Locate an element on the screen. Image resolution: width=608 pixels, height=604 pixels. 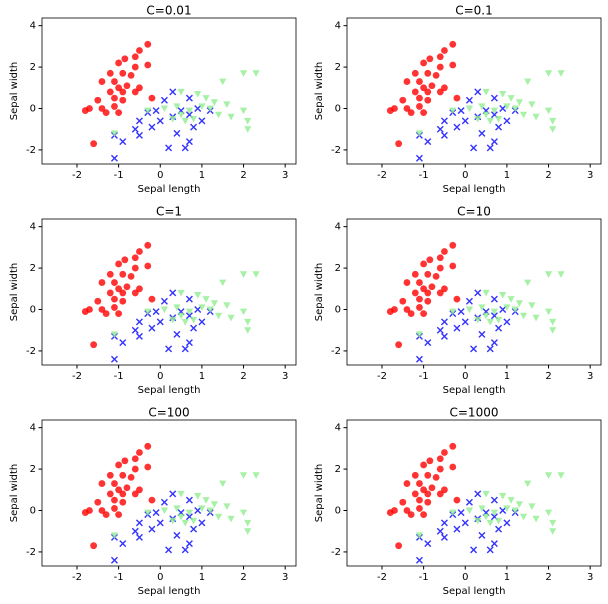
y-tick-label: 4 is located at coordinates (33, 227).